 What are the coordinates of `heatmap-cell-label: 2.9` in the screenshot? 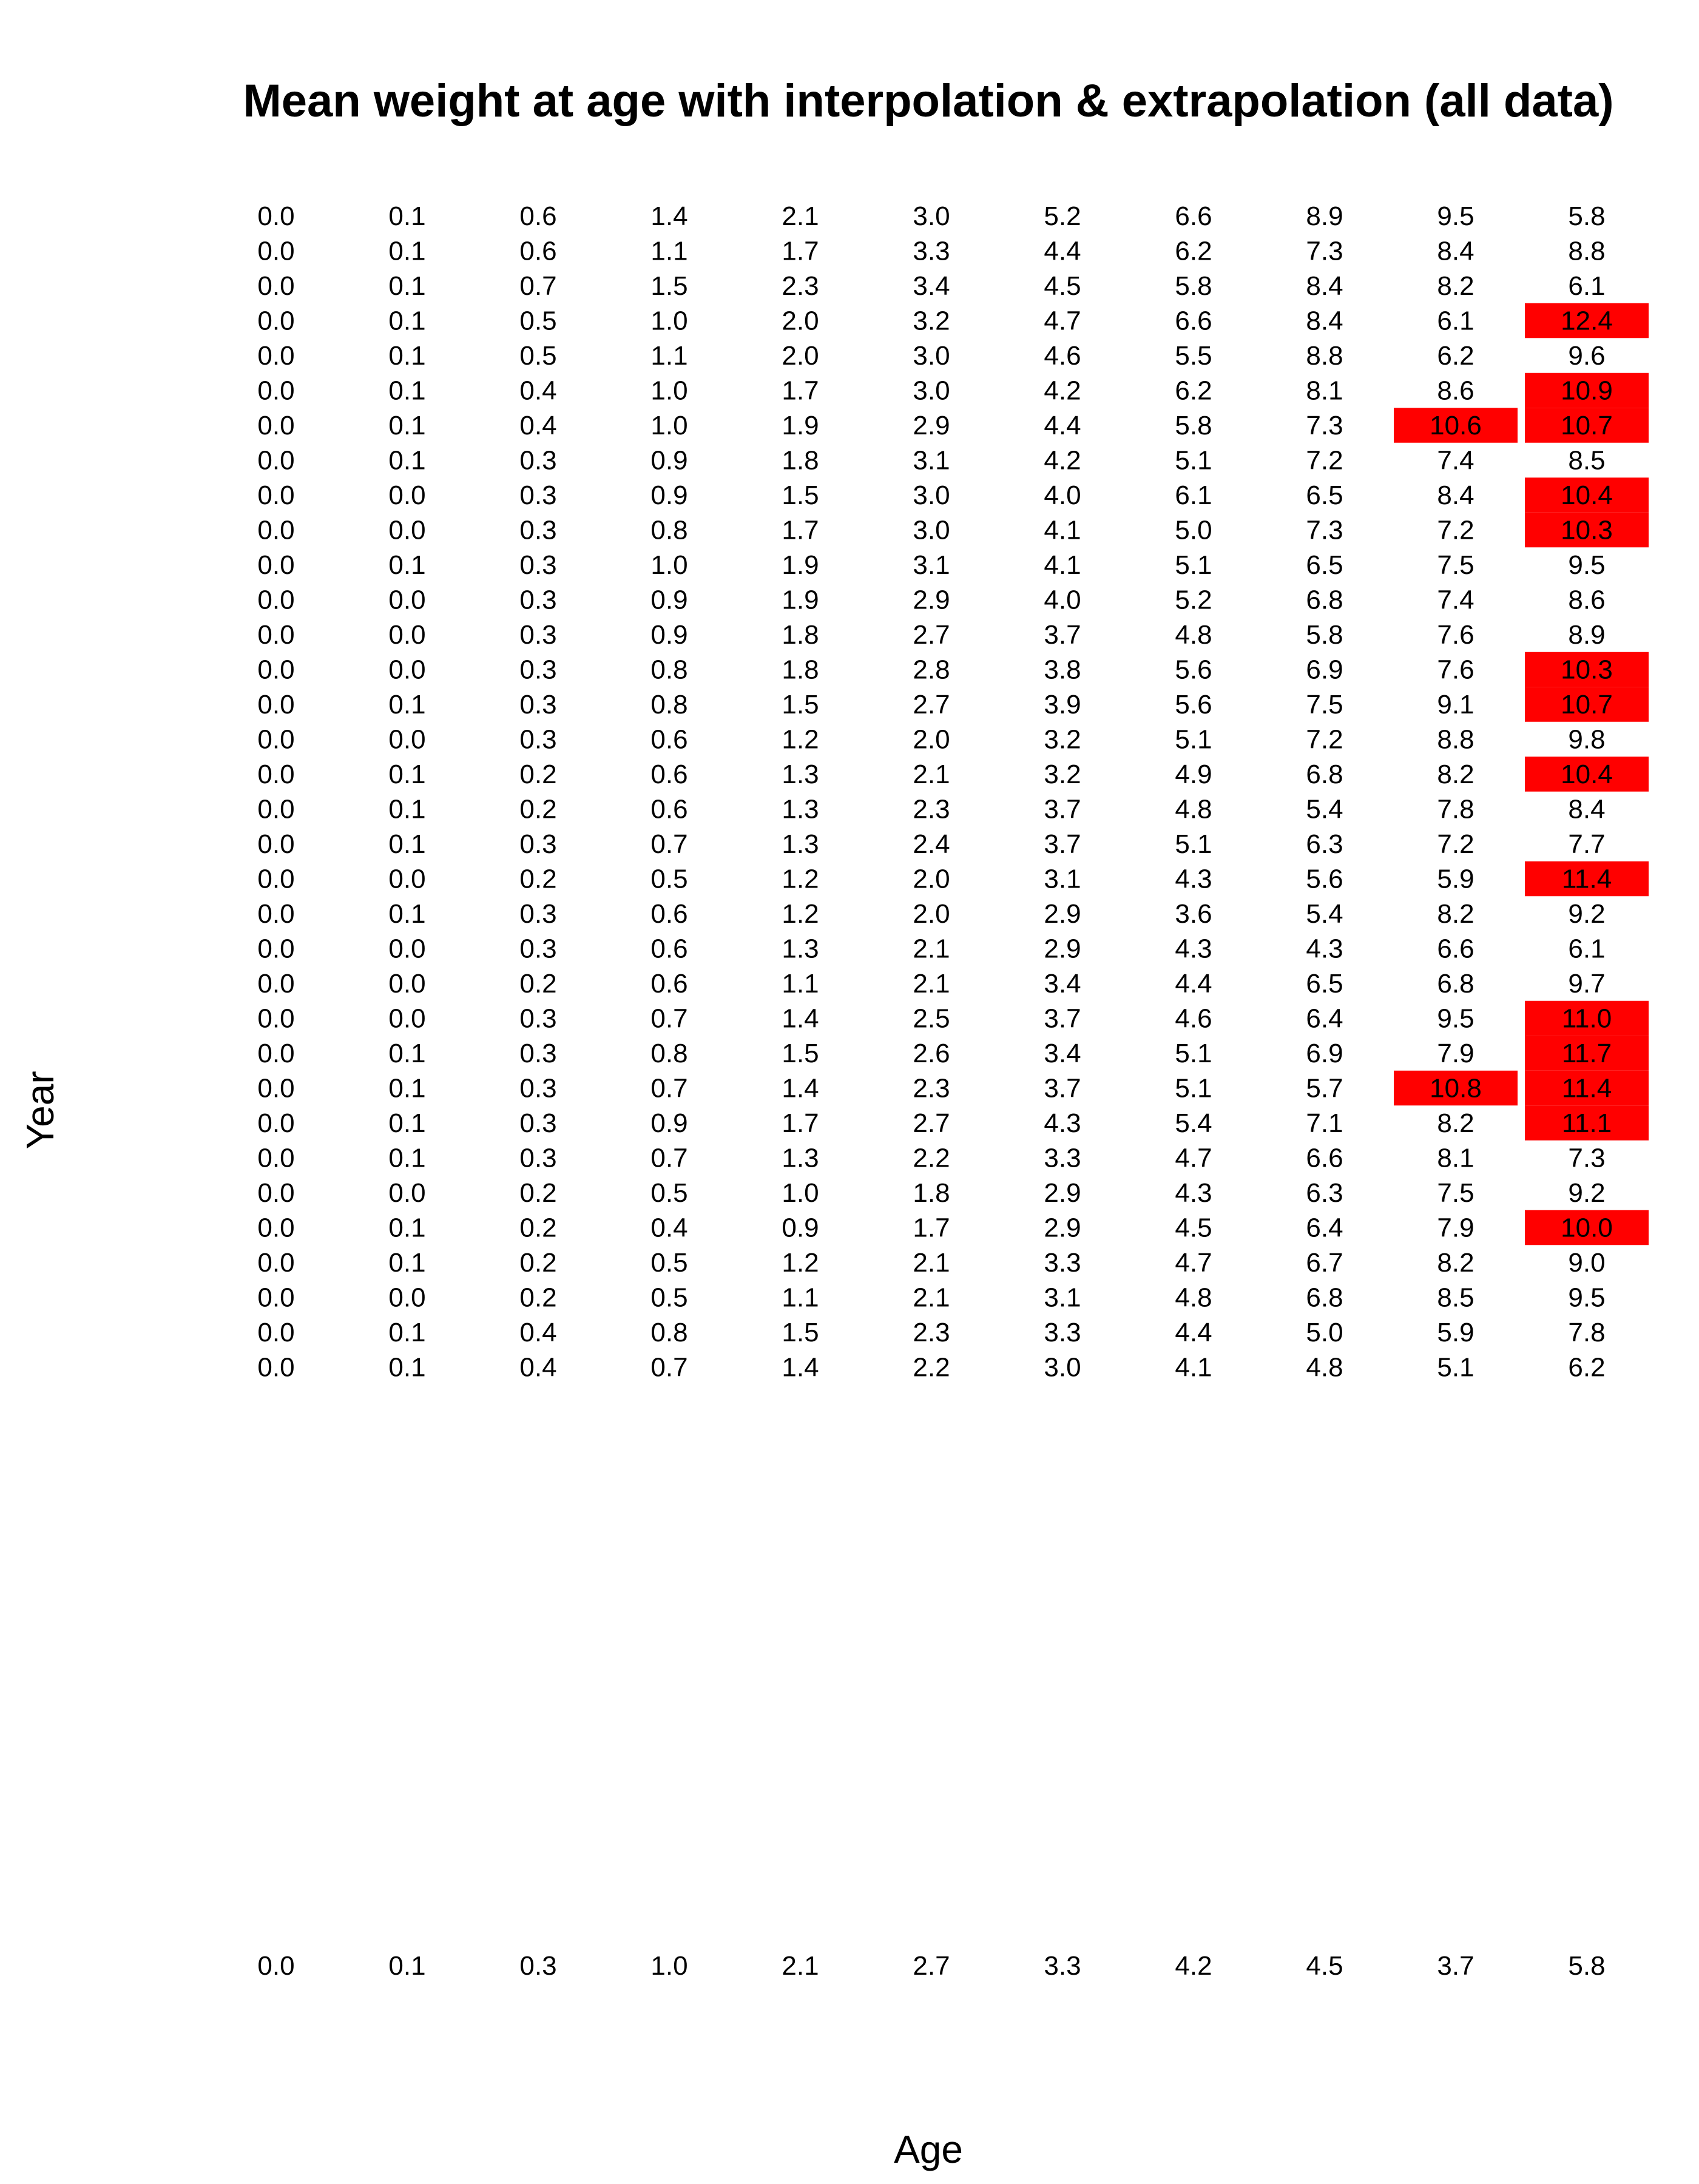 It's located at (1062, 1228).